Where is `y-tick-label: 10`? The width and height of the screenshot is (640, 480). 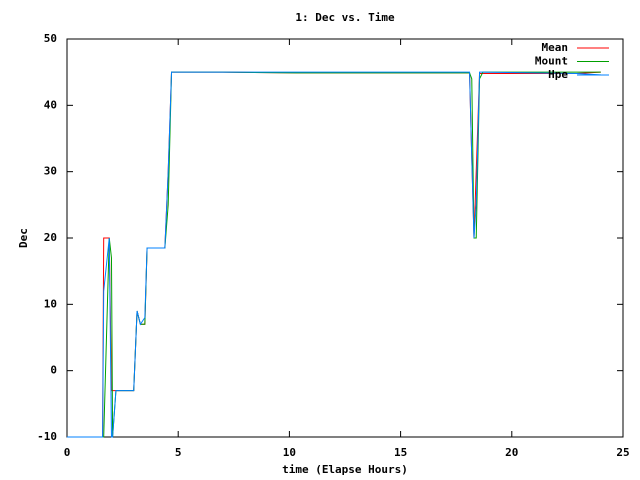 y-tick-label: 10 is located at coordinates (50, 303).